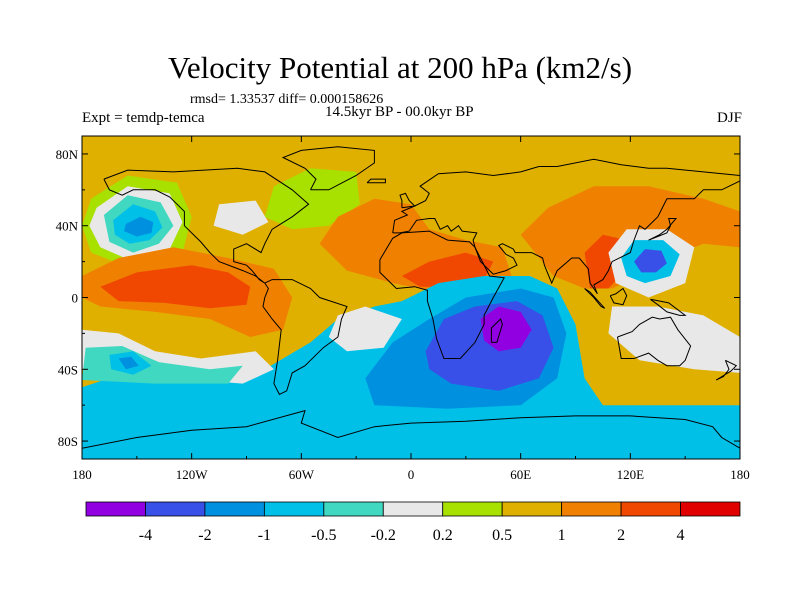 The width and height of the screenshot is (800, 600). I want to click on australia-coastline, so click(654, 341).